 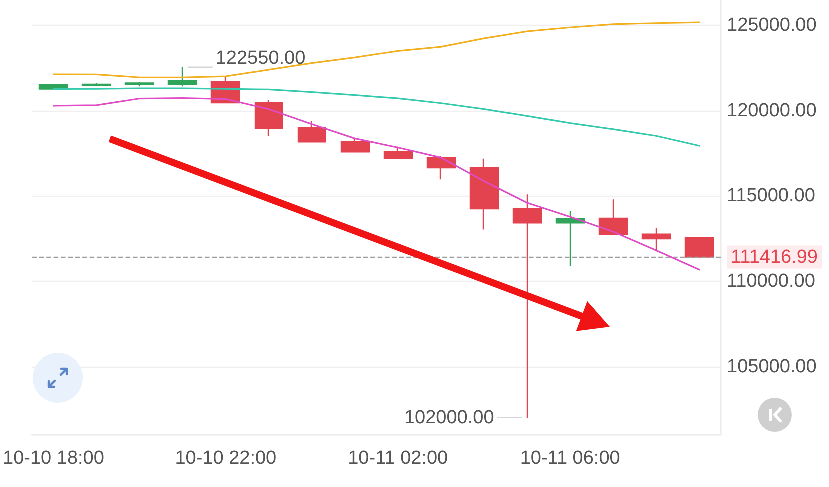 I want to click on x-tick-label: 10-11 06:00, so click(x=570, y=458).